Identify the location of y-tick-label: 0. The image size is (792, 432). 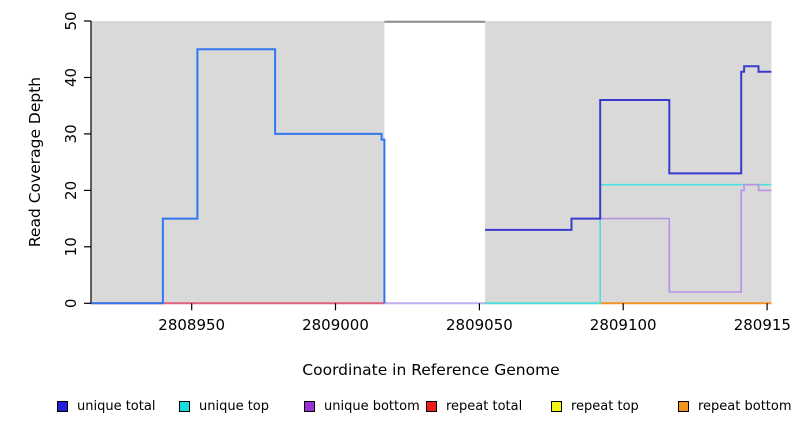
(71, 304).